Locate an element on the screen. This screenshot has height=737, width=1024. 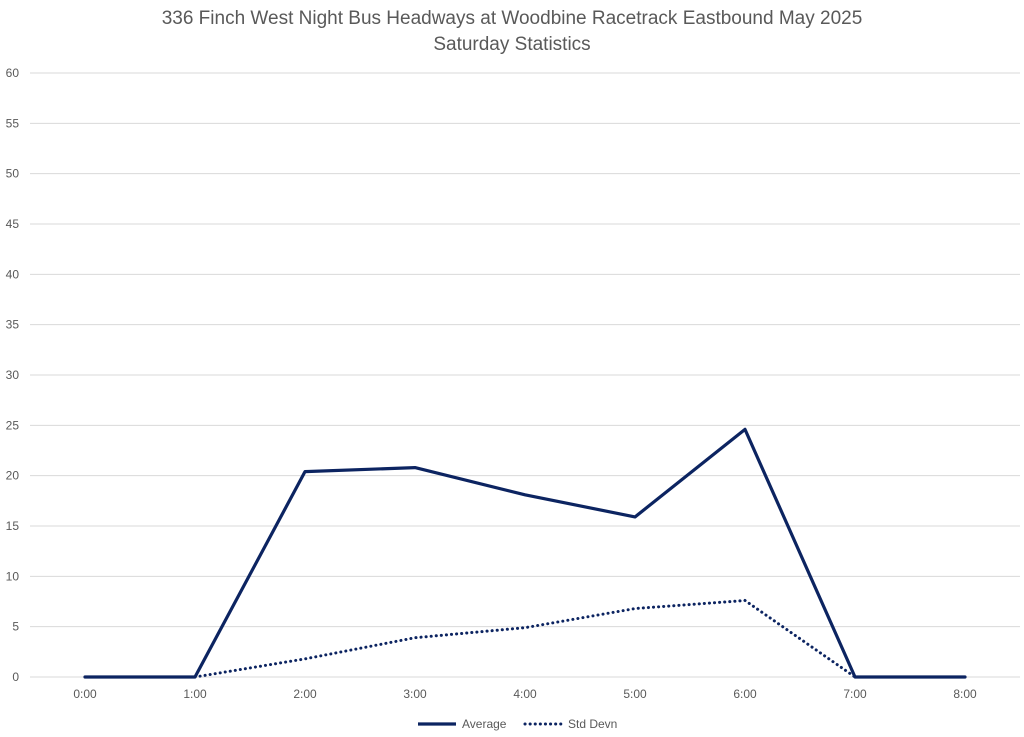
x-tick-label: 3:00 is located at coordinates (415, 694).